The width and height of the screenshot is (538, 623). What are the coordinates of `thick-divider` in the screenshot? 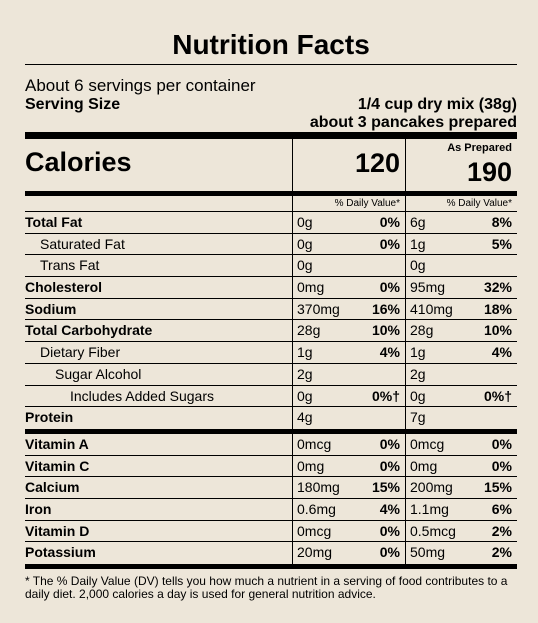 It's located at (271, 135).